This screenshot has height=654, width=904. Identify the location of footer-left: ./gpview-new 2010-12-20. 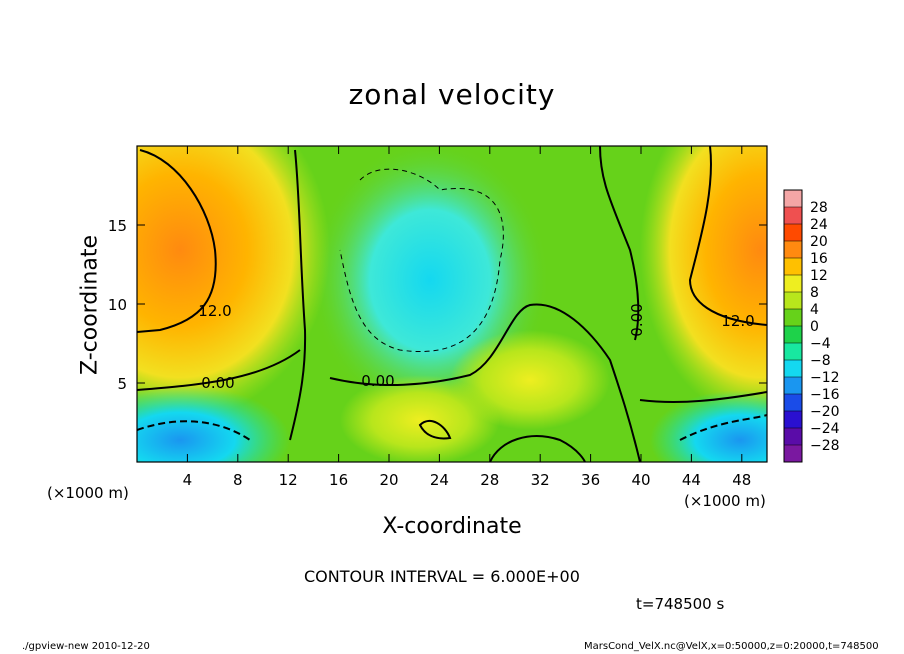
(86, 646).